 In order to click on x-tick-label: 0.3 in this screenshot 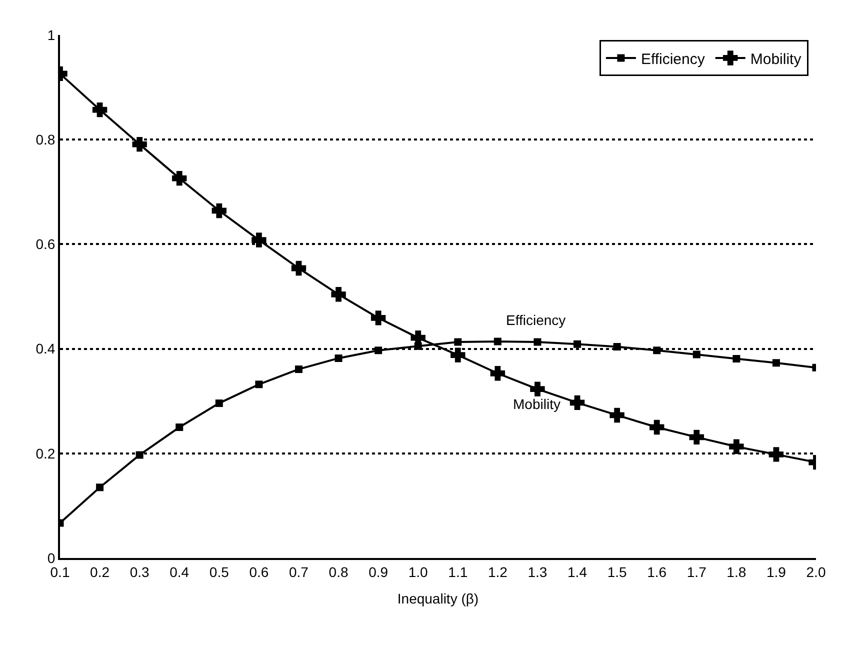, I will do `click(140, 572)`.